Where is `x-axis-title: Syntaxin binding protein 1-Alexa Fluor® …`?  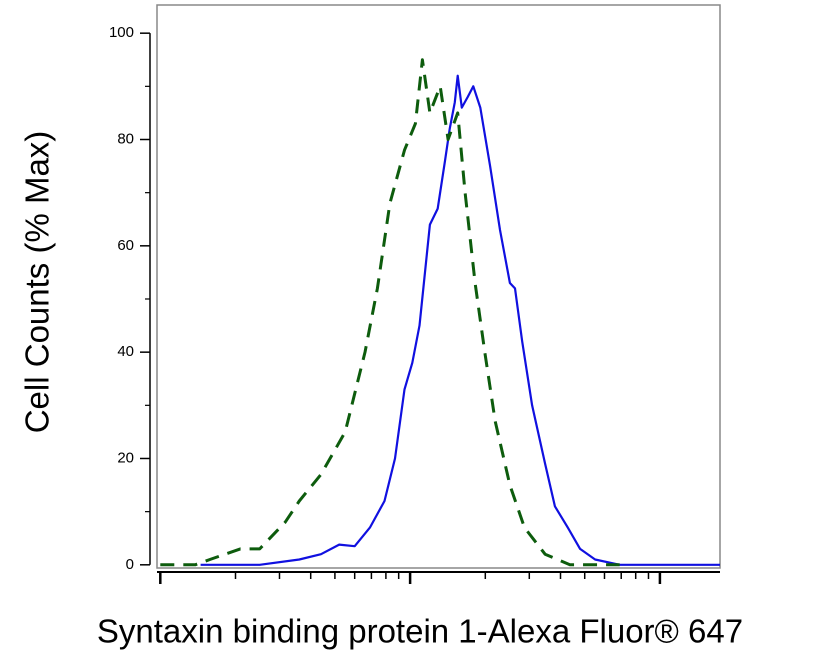 x-axis-title: Syntaxin binding protein 1-Alexa Fluor® … is located at coordinates (420, 631).